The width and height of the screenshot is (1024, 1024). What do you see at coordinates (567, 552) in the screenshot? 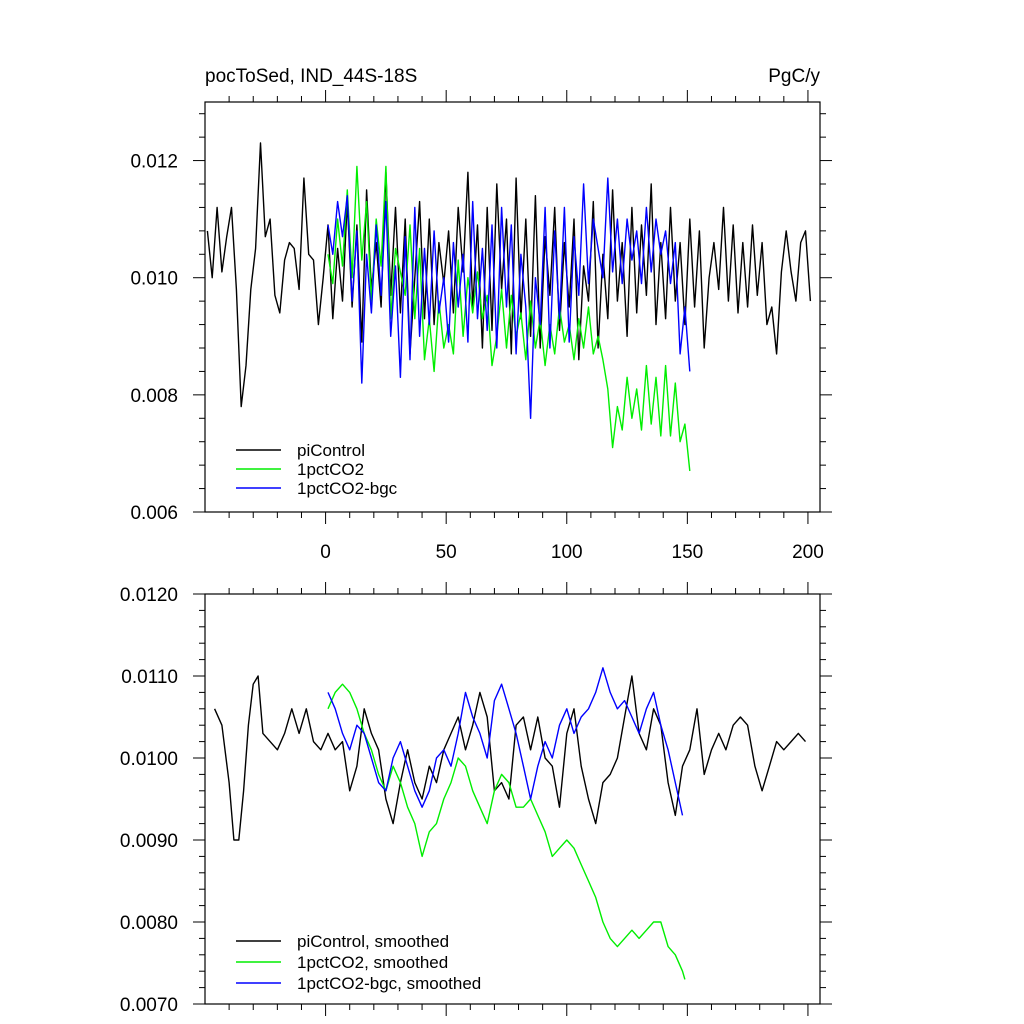
I see `top-x-tick-label-100: 100` at bounding box center [567, 552].